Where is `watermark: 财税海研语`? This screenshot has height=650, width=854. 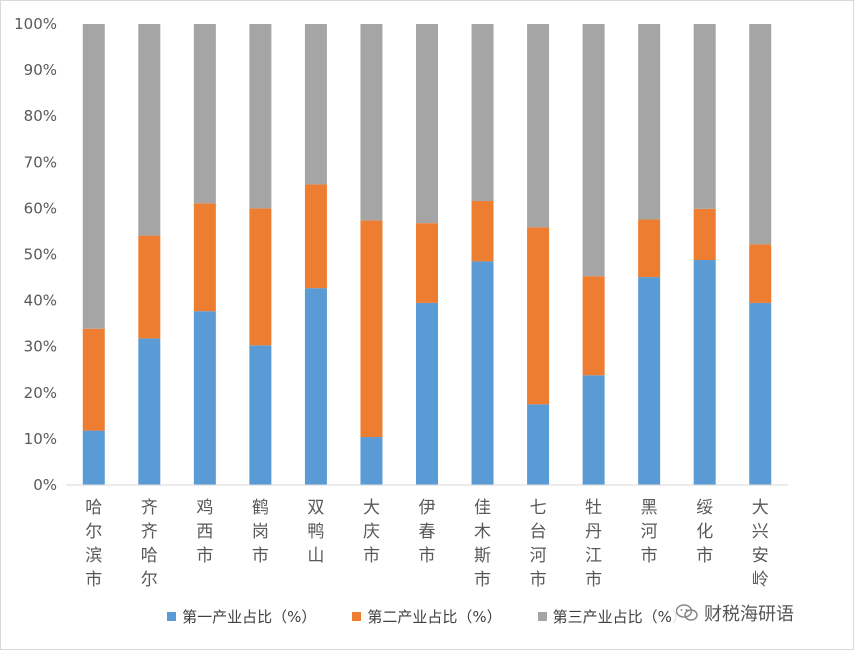 watermark: 财税海研语 is located at coordinates (735, 613).